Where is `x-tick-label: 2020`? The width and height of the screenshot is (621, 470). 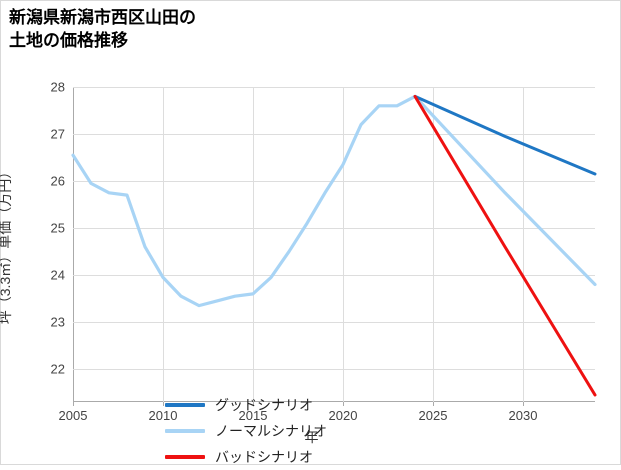
x-tick-label: 2020 is located at coordinates (343, 415).